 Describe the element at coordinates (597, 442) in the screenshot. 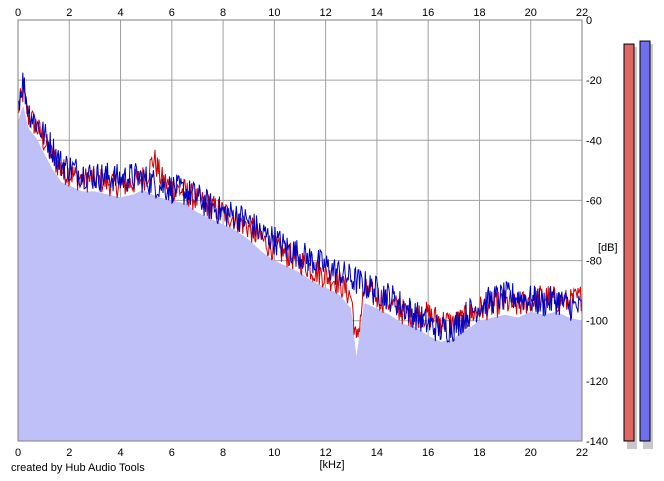

I see `y-tick-label: -140` at that location.